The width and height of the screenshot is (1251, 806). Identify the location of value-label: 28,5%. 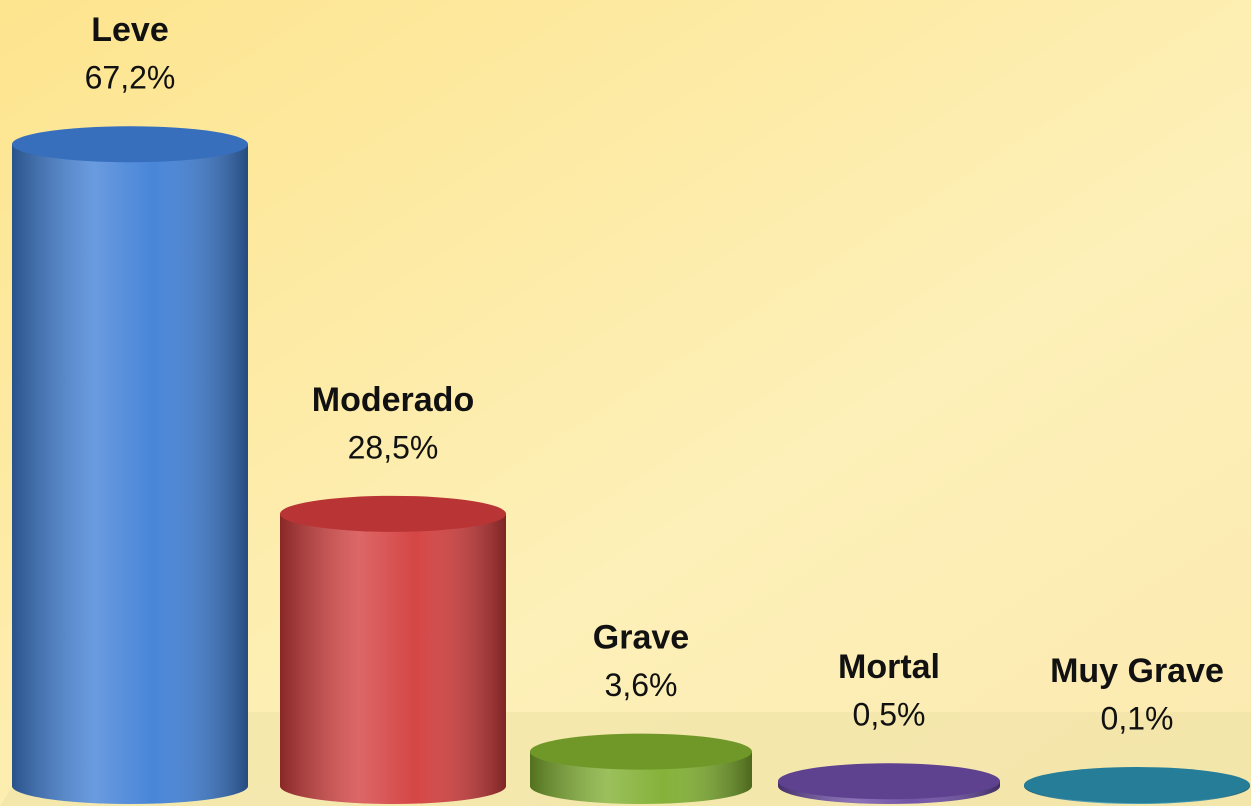
(393, 447).